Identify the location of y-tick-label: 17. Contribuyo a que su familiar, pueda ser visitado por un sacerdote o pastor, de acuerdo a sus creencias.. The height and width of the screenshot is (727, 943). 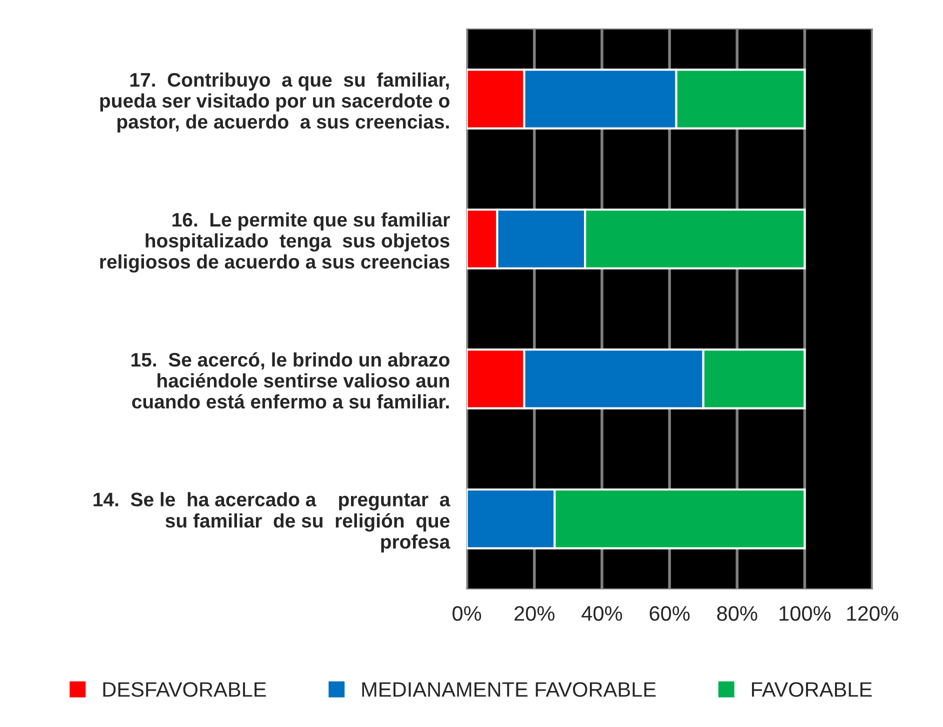
(275, 102).